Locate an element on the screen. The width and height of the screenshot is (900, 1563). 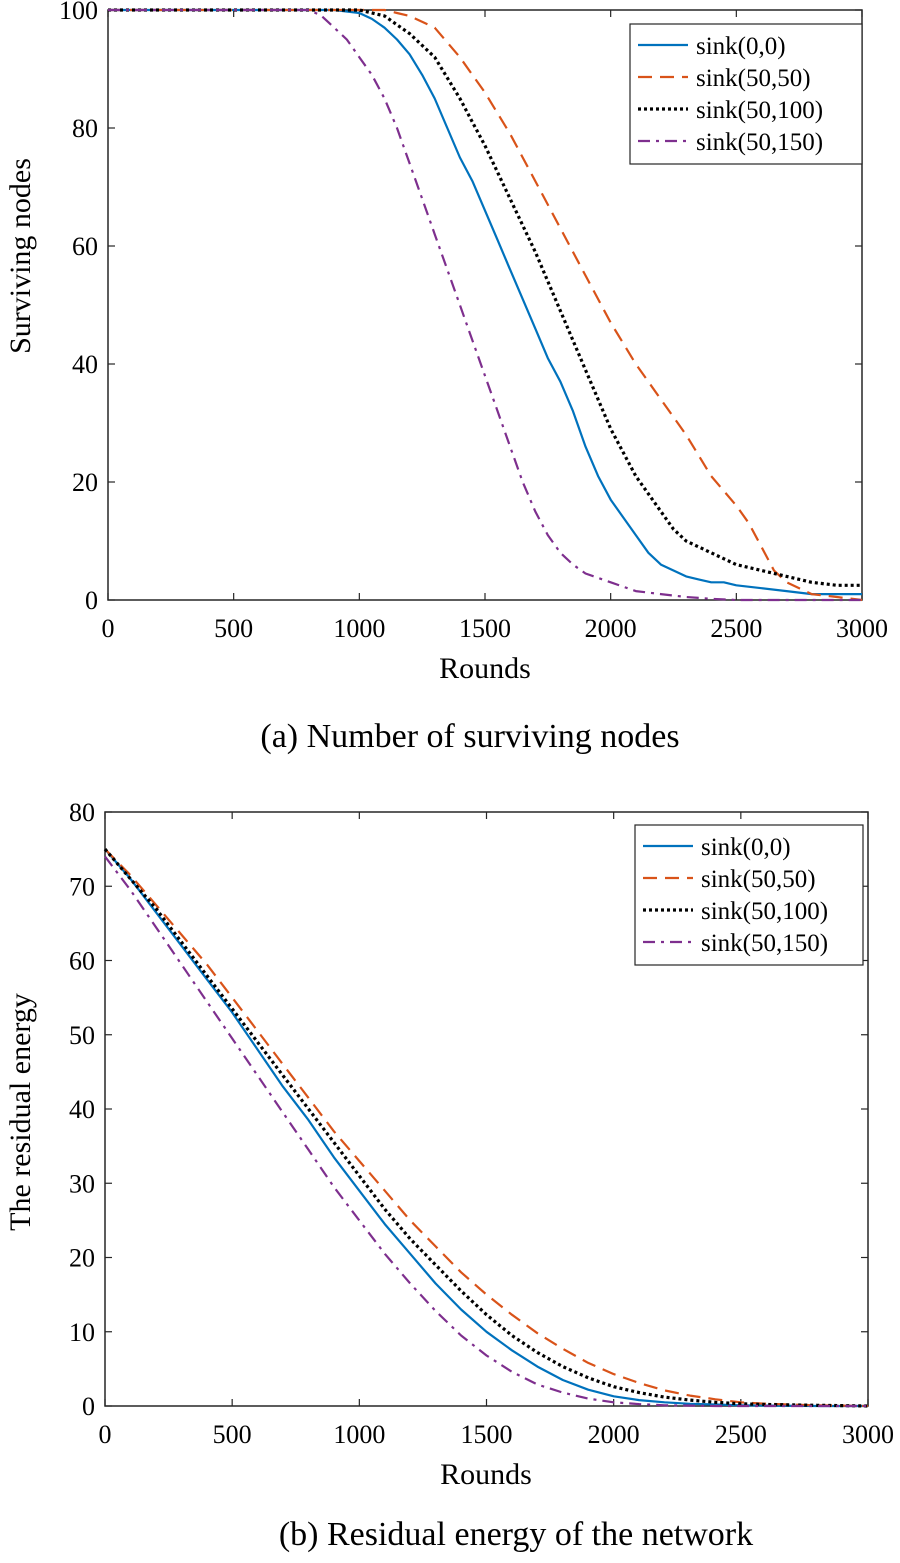
chart-a-x-tick-label: 1000 is located at coordinates (359, 628).